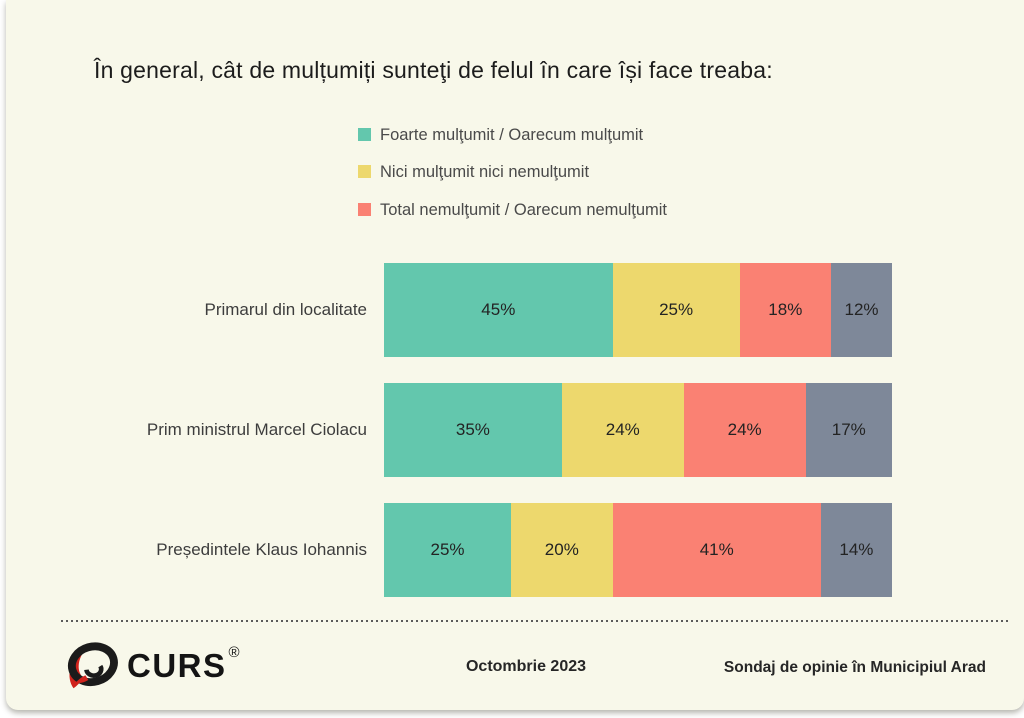 This screenshot has width=1024, height=718. Describe the element at coordinates (524, 209) in the screenshot. I see `legend-label: Total nemulţumit / Oarecum nemulţumit` at that location.